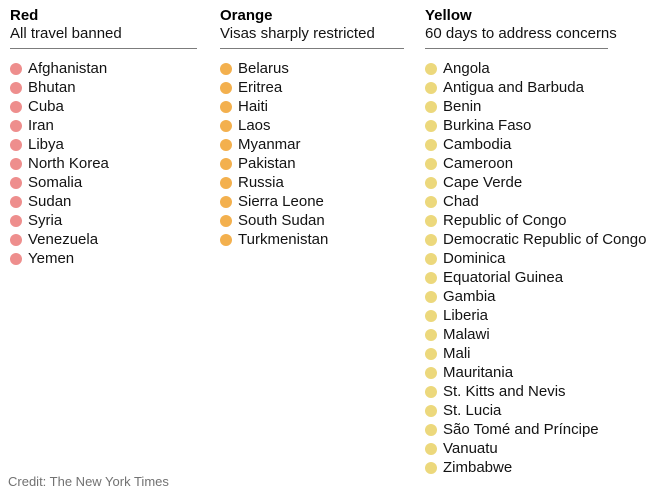 The height and width of the screenshot is (500, 646). I want to click on country-list-item: Benin, so click(516, 106).